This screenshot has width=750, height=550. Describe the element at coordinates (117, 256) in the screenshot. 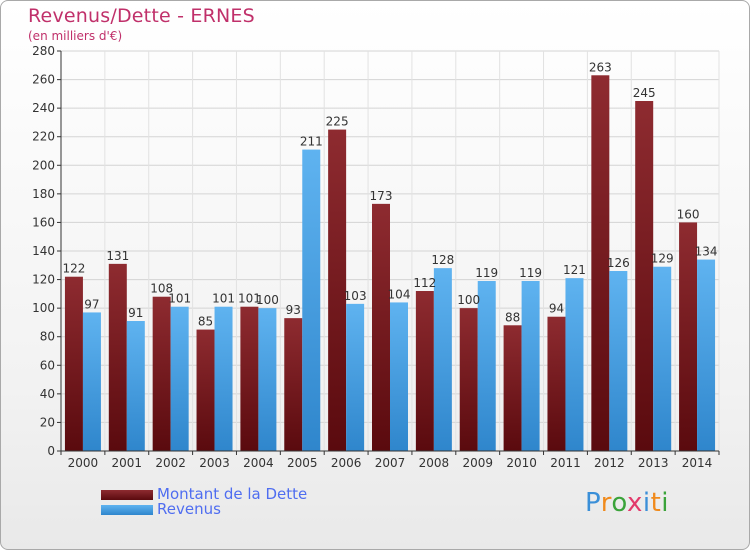

I see `data-label-debt: 131` at that location.